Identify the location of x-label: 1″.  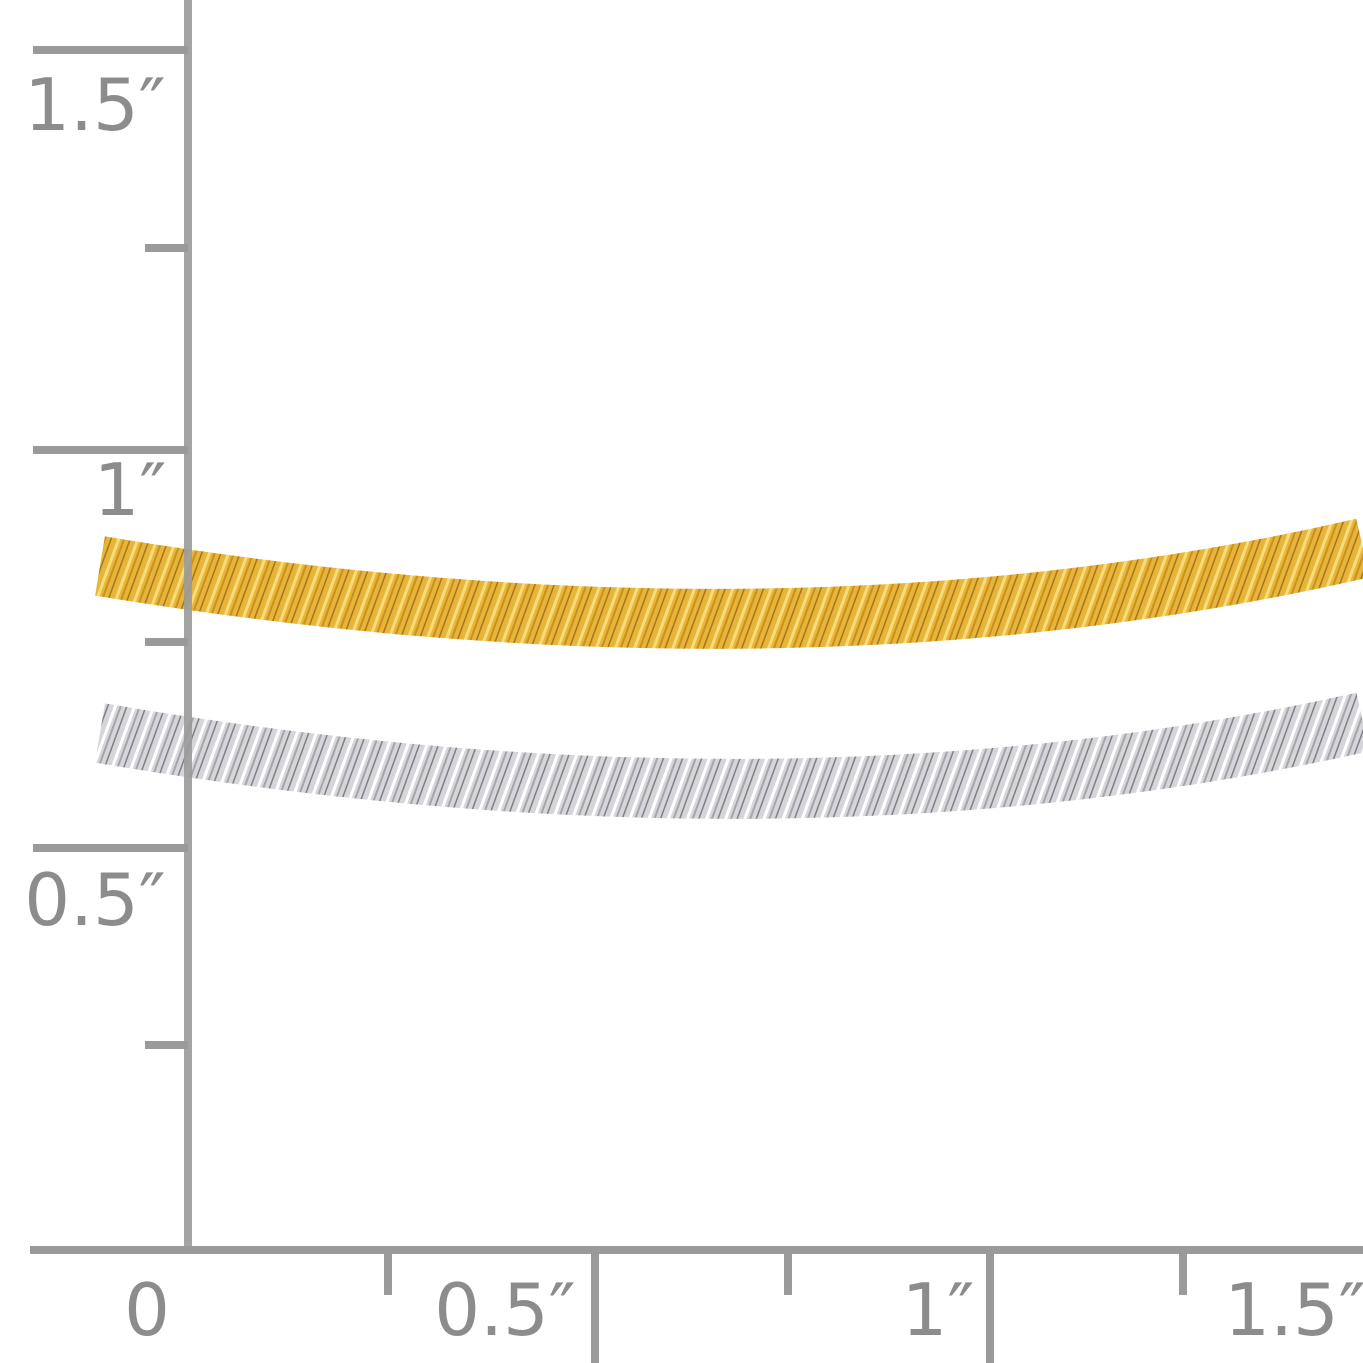
(938, 1310).